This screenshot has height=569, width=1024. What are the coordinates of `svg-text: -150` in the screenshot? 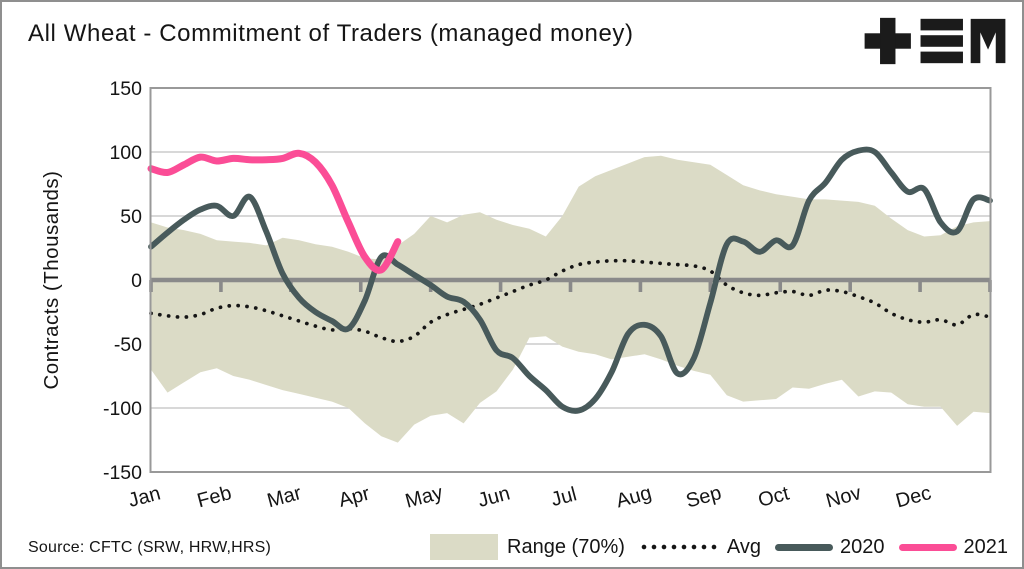 It's located at (122, 473).